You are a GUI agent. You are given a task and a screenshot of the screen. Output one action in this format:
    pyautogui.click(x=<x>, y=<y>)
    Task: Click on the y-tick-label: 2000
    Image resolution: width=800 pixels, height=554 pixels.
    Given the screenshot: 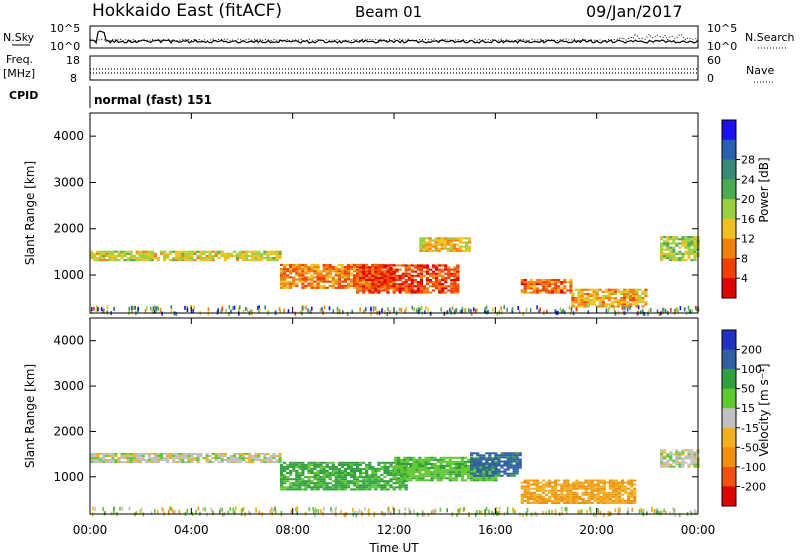 What is the action you would take?
    pyautogui.click(x=68, y=431)
    